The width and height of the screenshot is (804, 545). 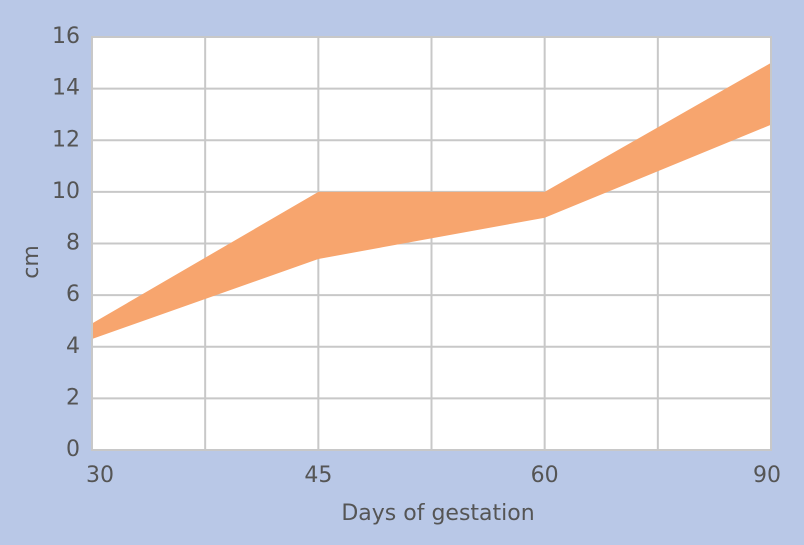 What do you see at coordinates (73, 243) in the screenshot?
I see `y-tick-label: 8` at bounding box center [73, 243].